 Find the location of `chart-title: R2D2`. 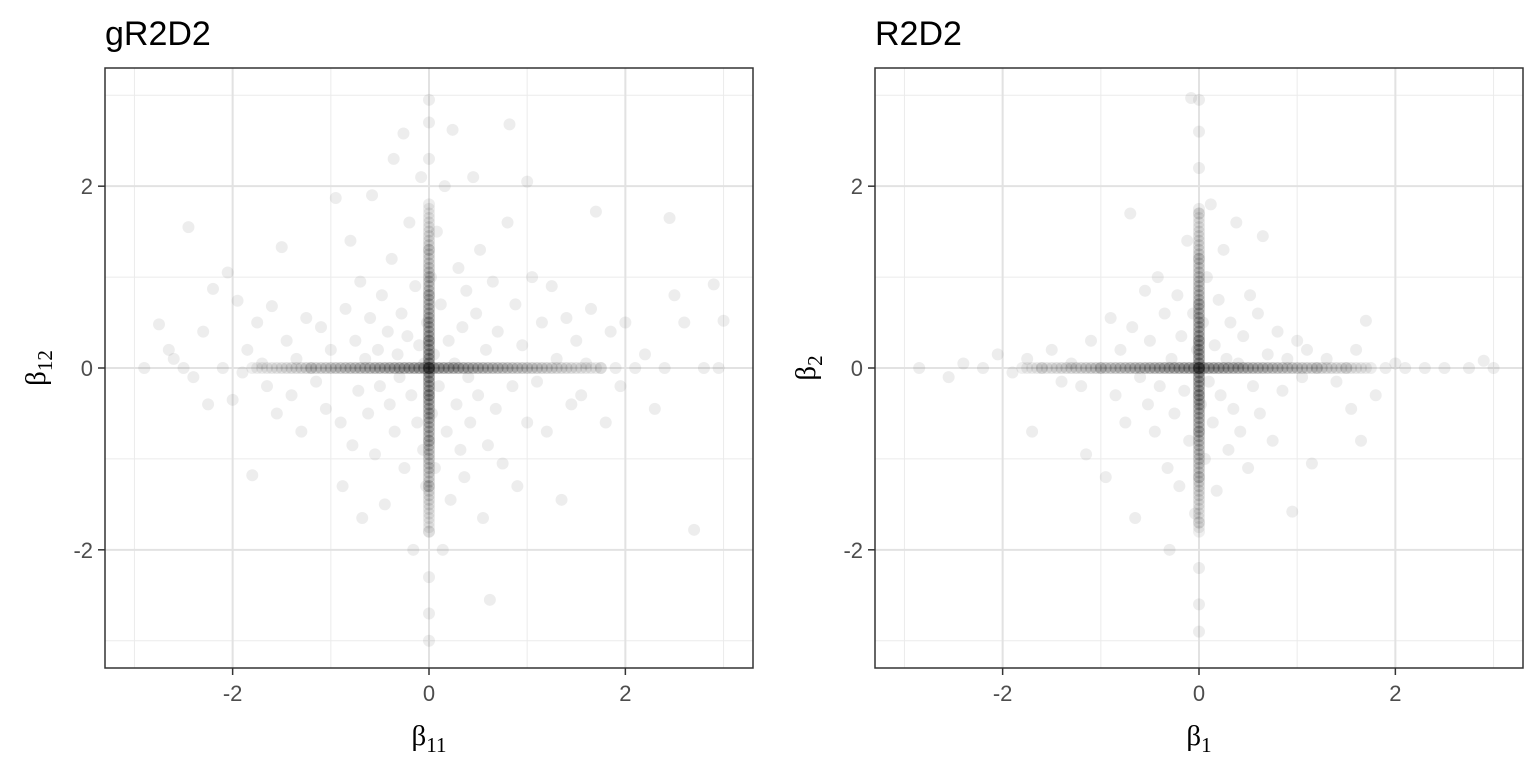

chart-title: R2D2 is located at coordinates (918, 34).